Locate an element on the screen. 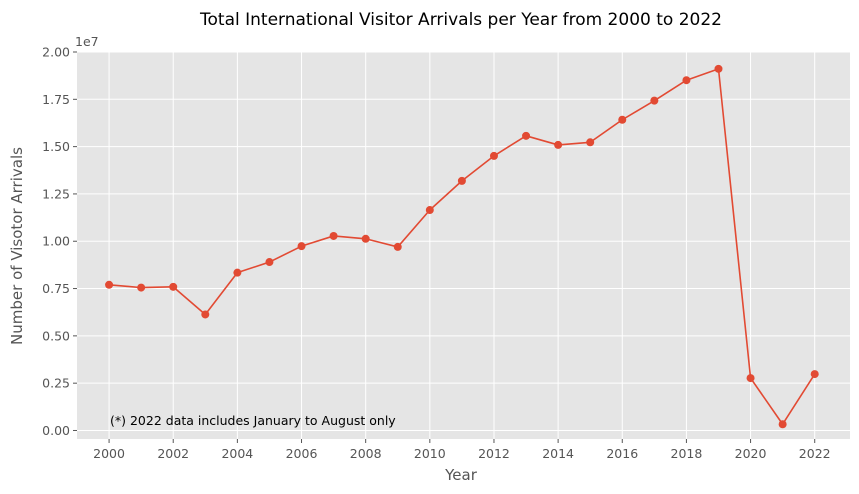  x-tick-label: 2004 is located at coordinates (237, 453).